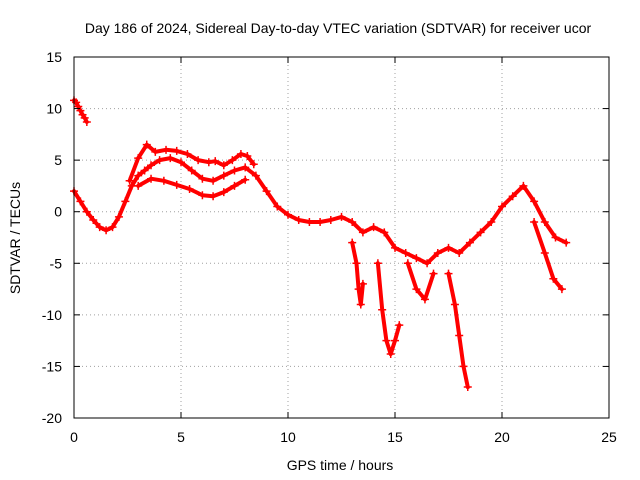  I want to click on x-tick-label: 25, so click(609, 437).